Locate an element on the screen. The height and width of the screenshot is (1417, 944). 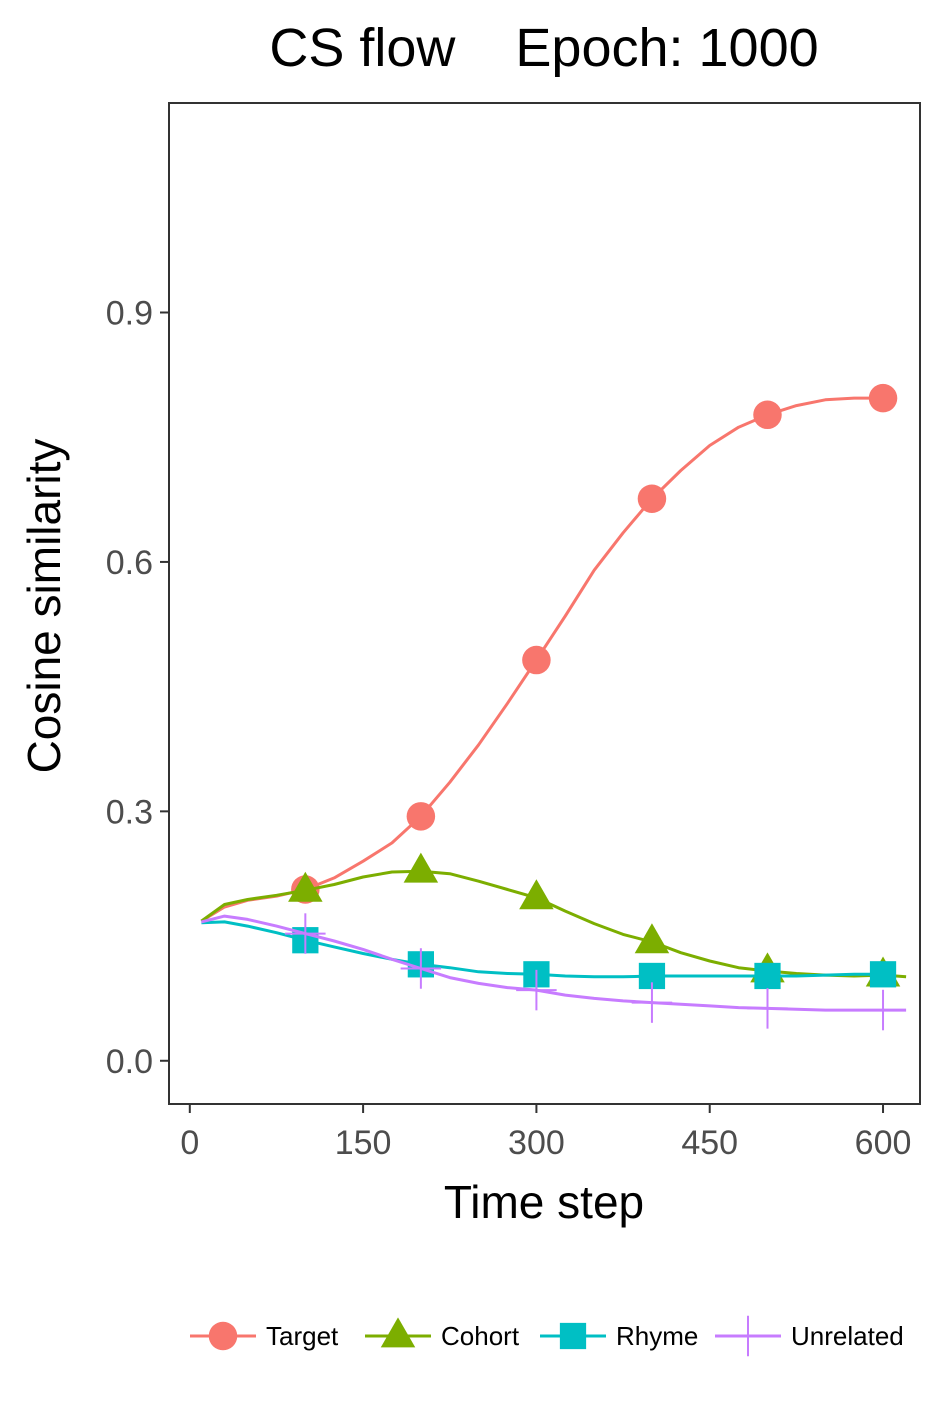
x-tick-label: 0 is located at coordinates (189, 1143).